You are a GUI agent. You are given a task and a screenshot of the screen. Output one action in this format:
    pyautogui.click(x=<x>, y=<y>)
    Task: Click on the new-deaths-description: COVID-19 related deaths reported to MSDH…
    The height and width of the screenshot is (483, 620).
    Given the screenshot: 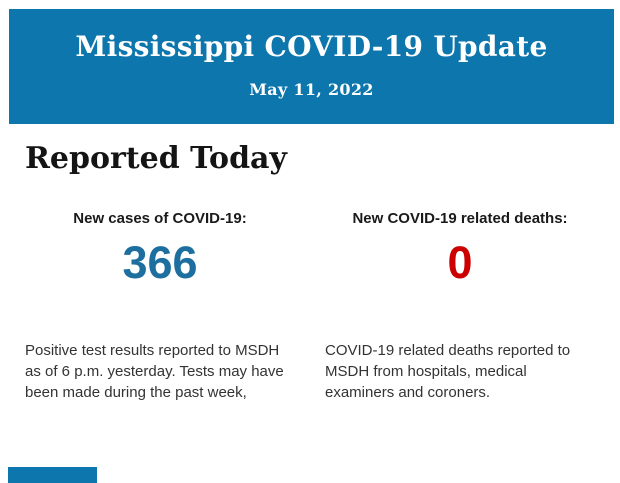 What is the action you would take?
    pyautogui.click(x=448, y=371)
    